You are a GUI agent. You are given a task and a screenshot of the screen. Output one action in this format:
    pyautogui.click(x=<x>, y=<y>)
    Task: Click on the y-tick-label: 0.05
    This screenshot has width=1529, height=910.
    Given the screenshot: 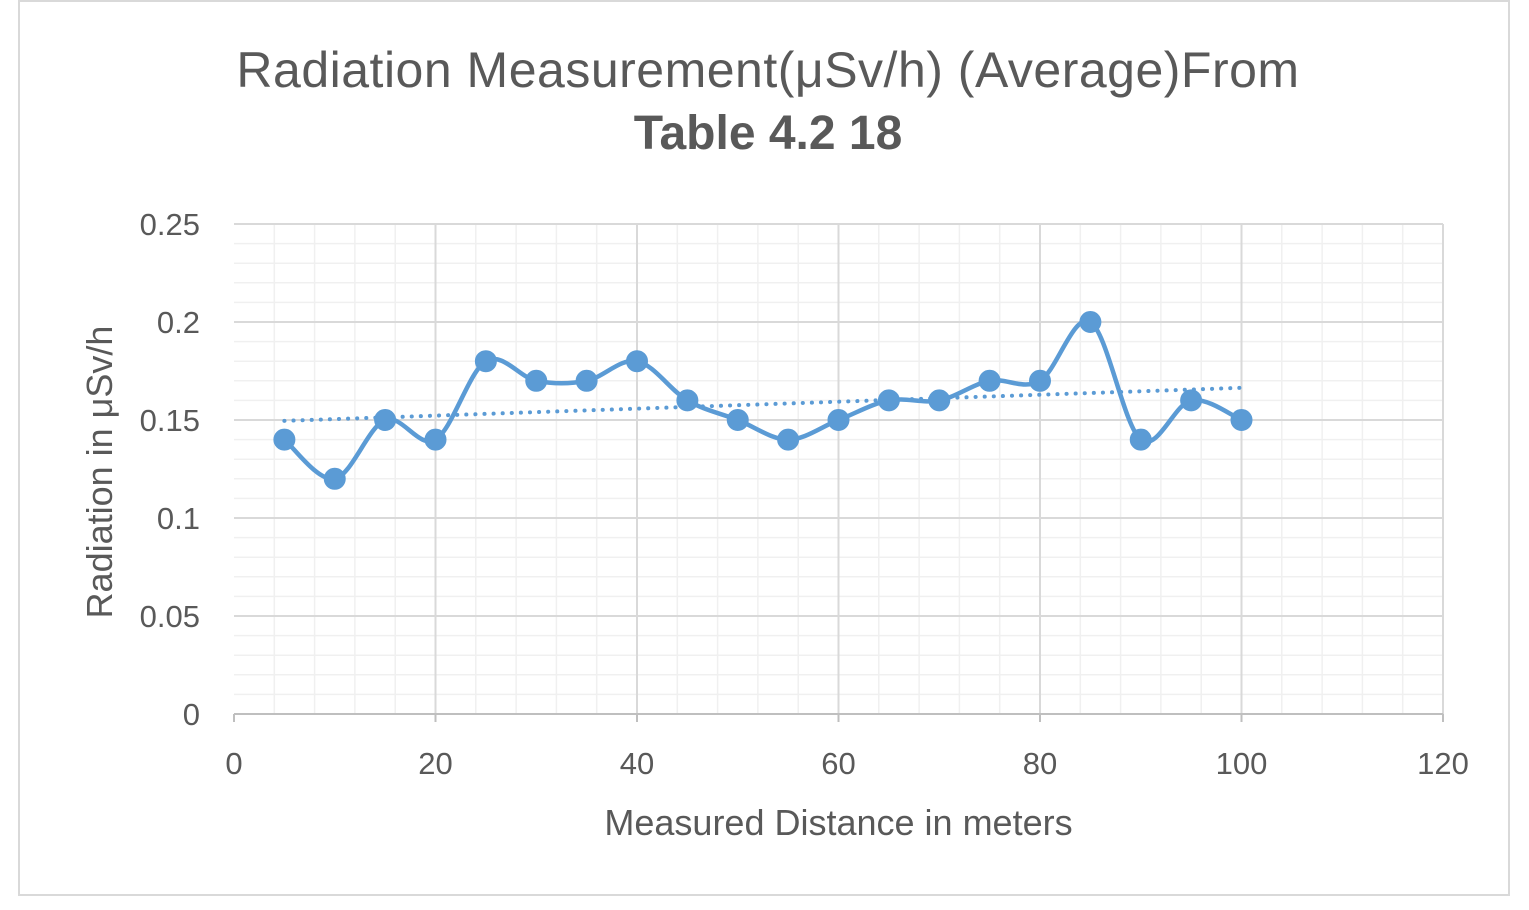 What is the action you would take?
    pyautogui.click(x=170, y=616)
    